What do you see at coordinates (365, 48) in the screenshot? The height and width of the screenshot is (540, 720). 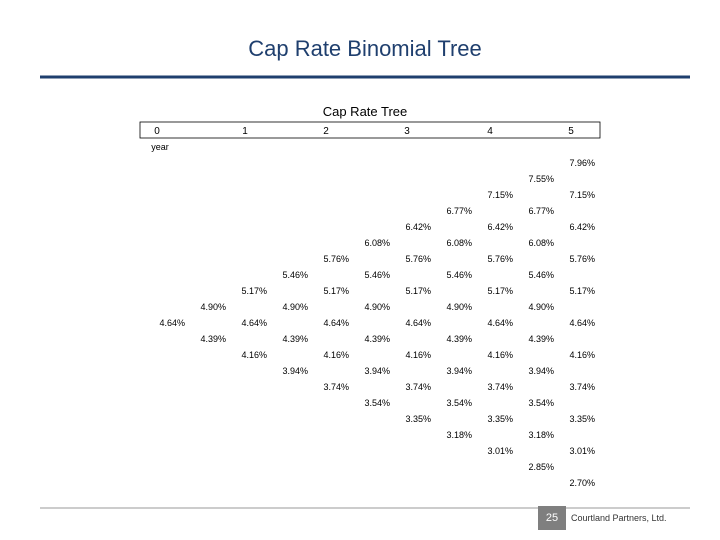 I see `slide-title: Cap Rate Binomial Tree` at bounding box center [365, 48].